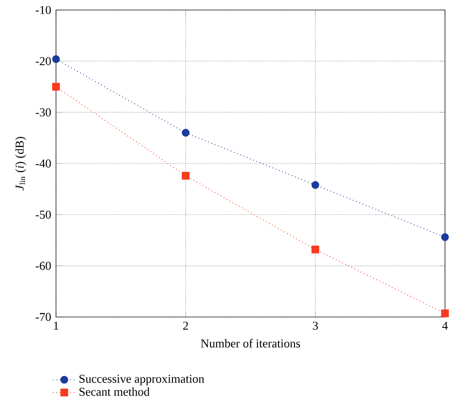  I want to click on legend-label: Secant method, so click(115, 391).